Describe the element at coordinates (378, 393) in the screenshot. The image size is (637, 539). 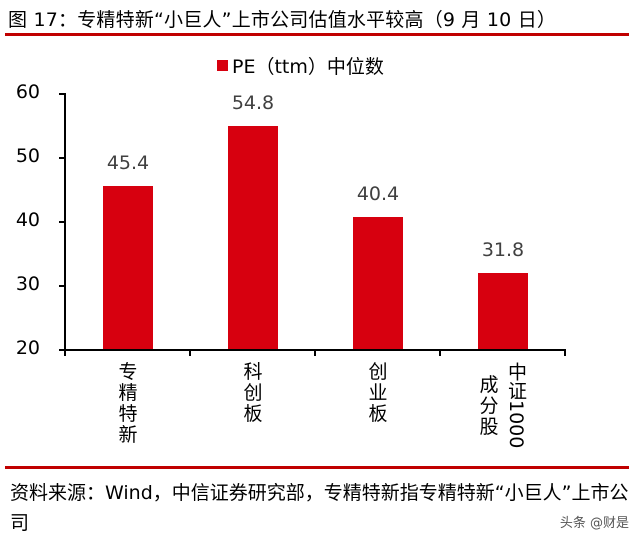
I see `x-category-label: 创业板` at that location.